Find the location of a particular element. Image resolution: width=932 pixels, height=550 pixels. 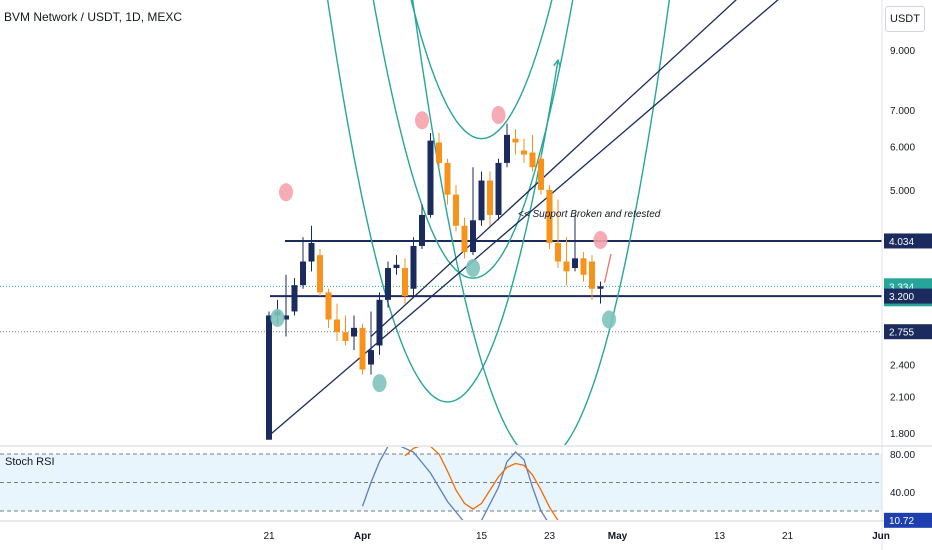

annotation-text: << Support Broken and retested is located at coordinates (589, 214).